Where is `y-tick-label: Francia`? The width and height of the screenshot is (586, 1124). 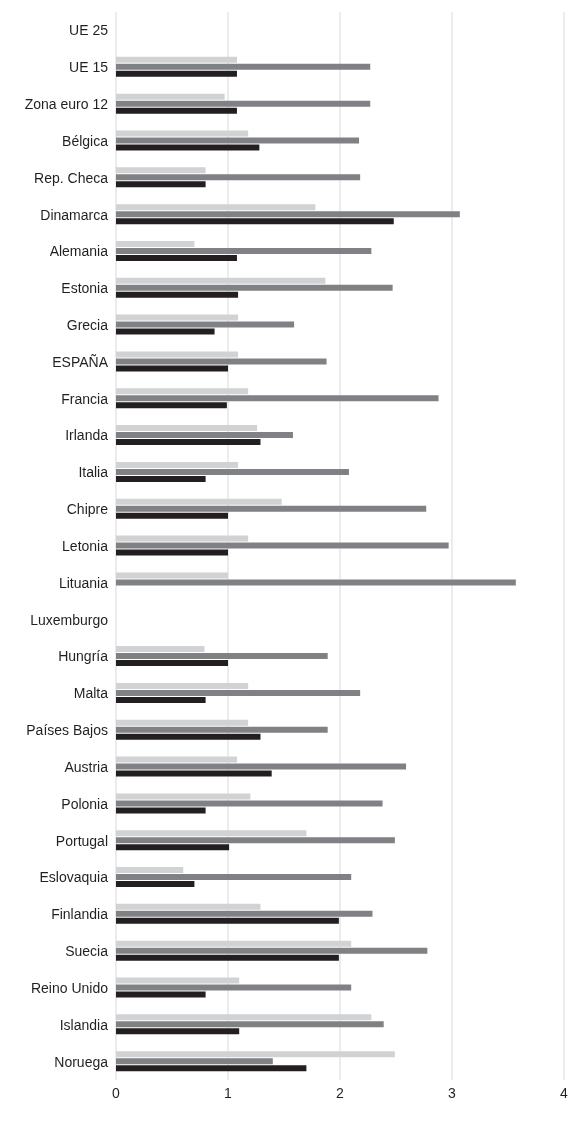
y-tick-label: Francia is located at coordinates (85, 398).